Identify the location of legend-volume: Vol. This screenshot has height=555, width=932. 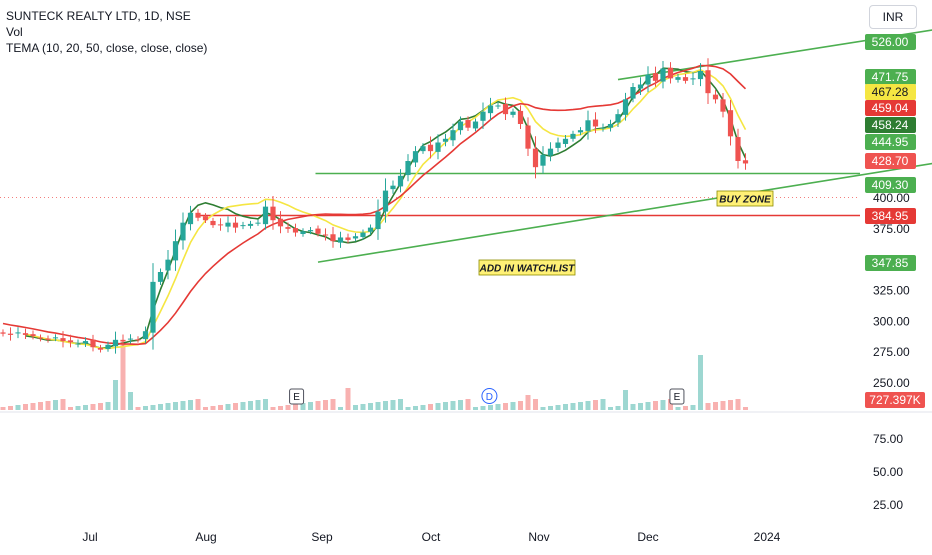
(14, 32).